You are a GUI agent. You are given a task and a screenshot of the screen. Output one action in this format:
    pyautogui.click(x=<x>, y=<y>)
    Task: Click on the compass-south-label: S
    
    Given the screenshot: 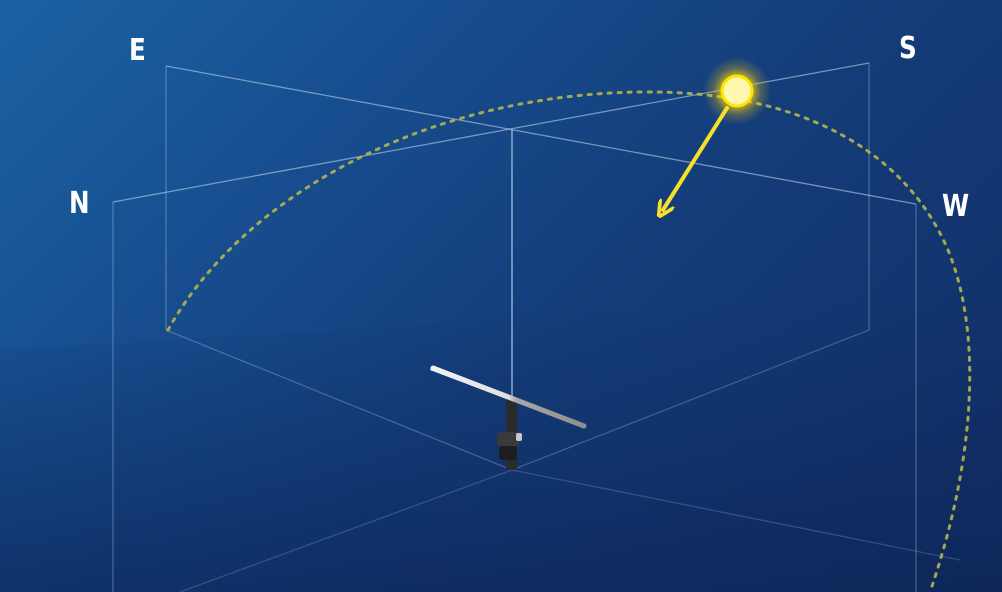 What is the action you would take?
    pyautogui.click(x=908, y=48)
    